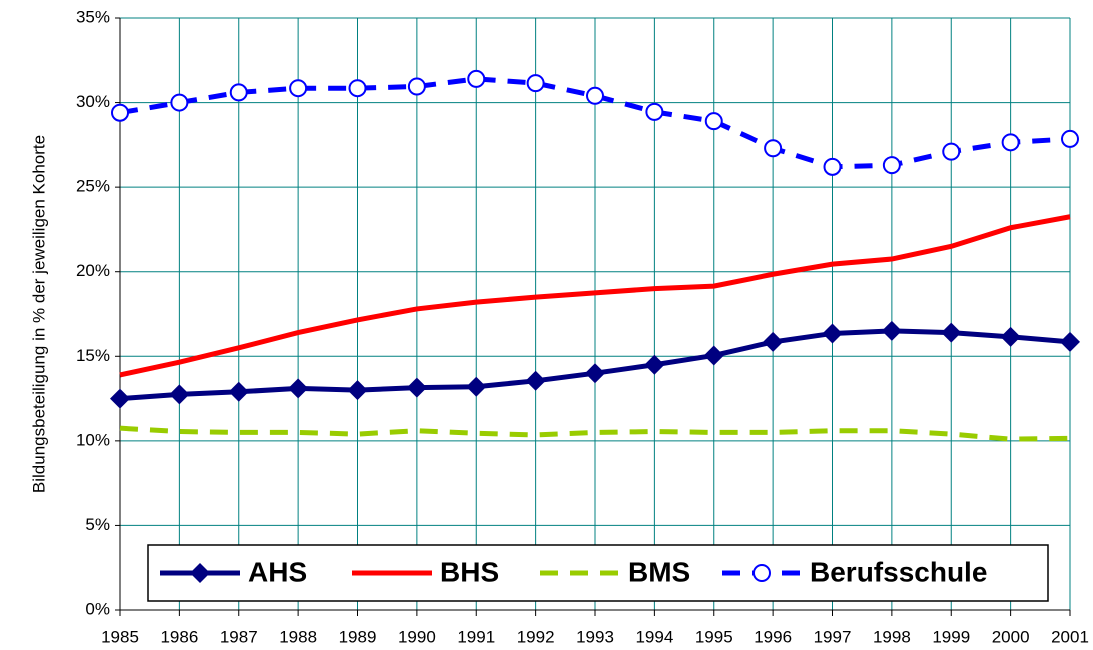 This screenshot has height=650, width=1093. What do you see at coordinates (93, 16) in the screenshot?
I see `y-tick-label: 35%` at bounding box center [93, 16].